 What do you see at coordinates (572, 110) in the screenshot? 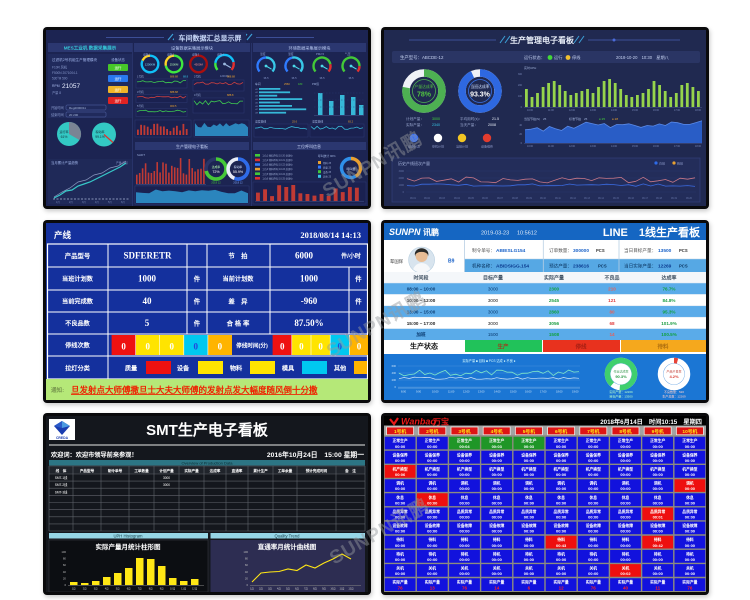
I see `svg-text: 12:00` at bounding box center [572, 110].